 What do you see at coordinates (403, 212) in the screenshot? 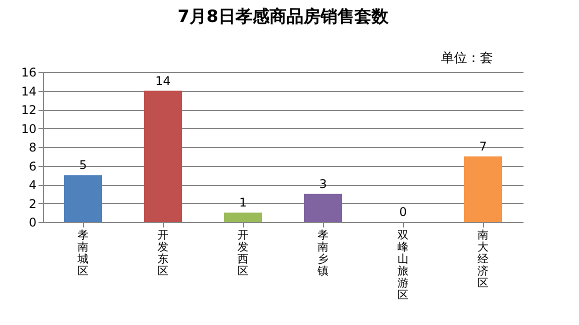
I see `data-label: 0` at bounding box center [403, 212].